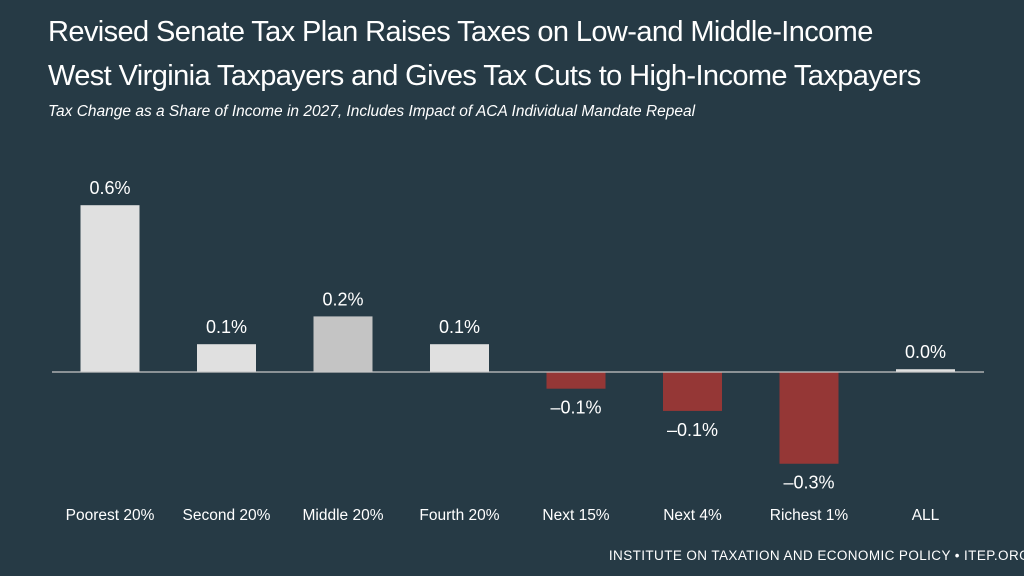 Image resolution: width=1024 pixels, height=576 pixels. What do you see at coordinates (343, 515) in the screenshot?
I see `category-label-3: Middle 20%` at bounding box center [343, 515].